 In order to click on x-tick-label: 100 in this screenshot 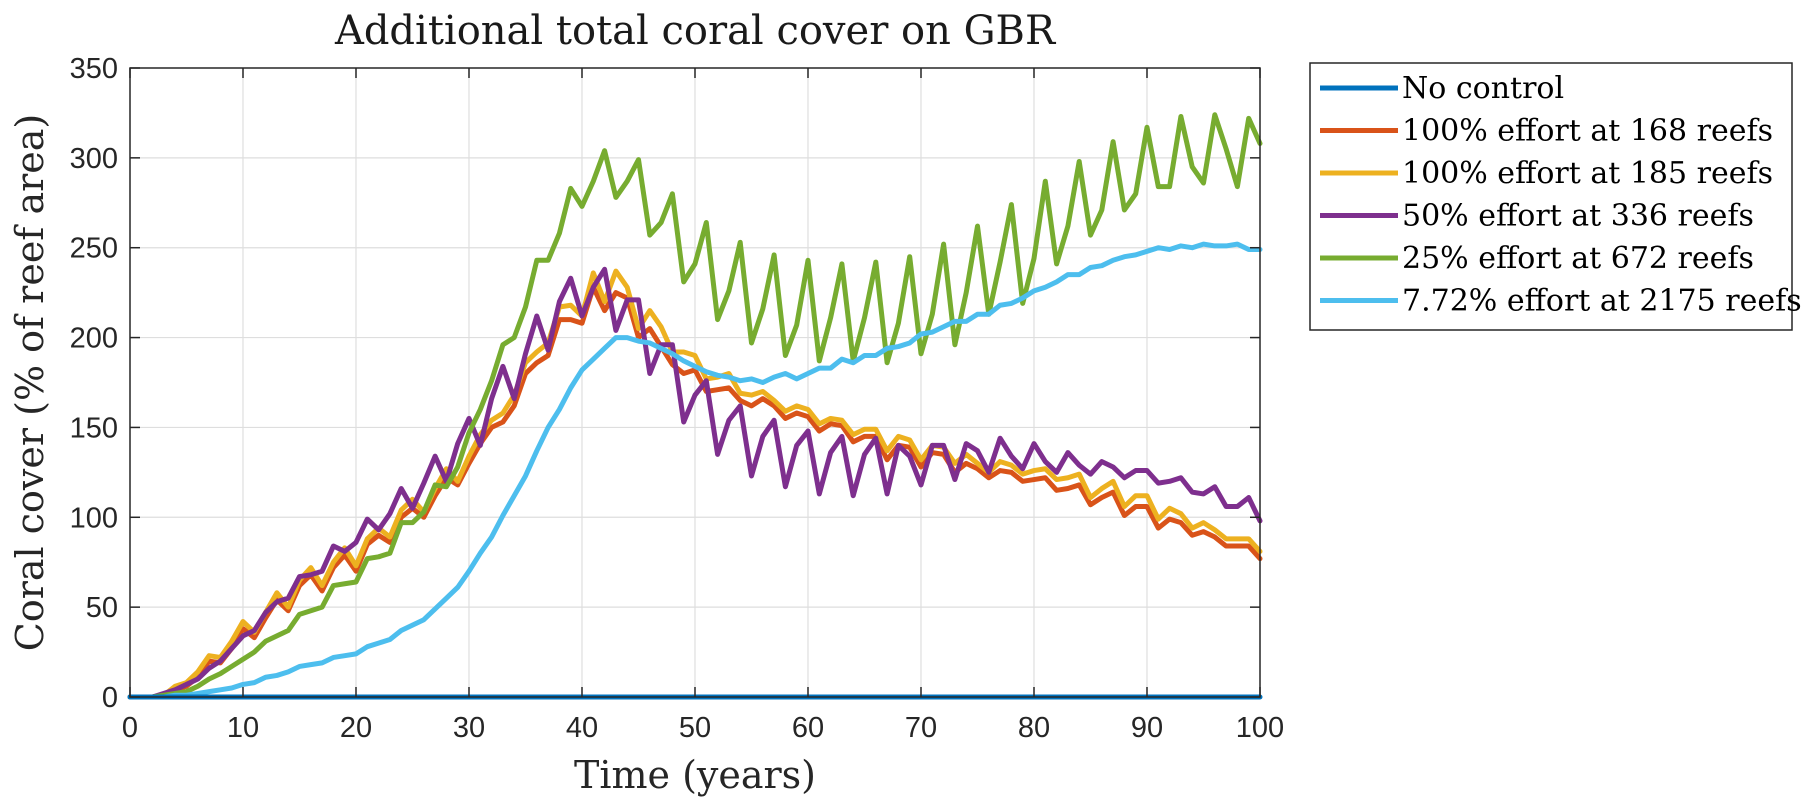, I will do `click(1260, 728)`.